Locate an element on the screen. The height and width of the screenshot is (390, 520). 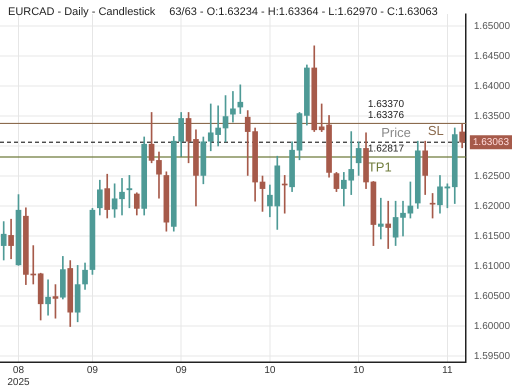
annotation: 1.63370 is located at coordinates (386, 104).